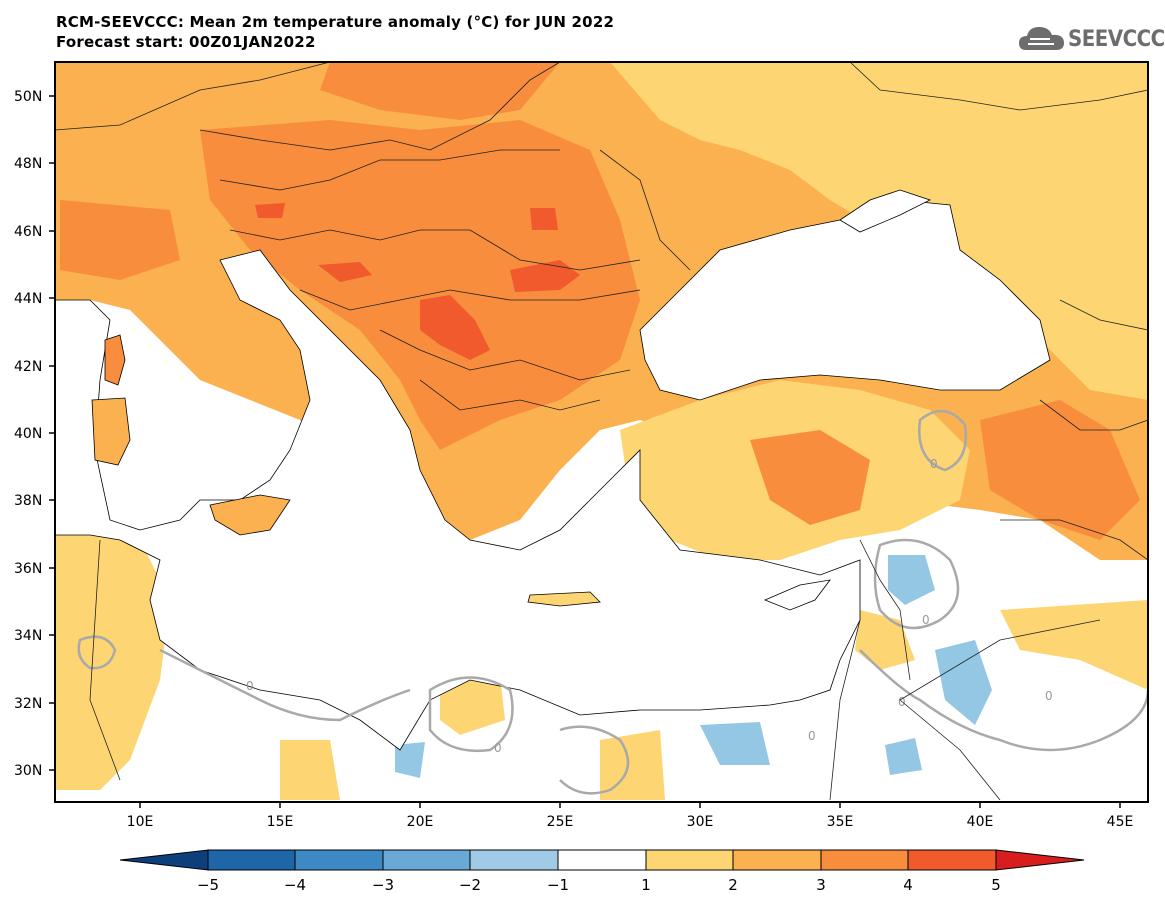 This screenshot has height=907, width=1165. I want to click on anomaly-region-neg-egypt, so click(735, 743).